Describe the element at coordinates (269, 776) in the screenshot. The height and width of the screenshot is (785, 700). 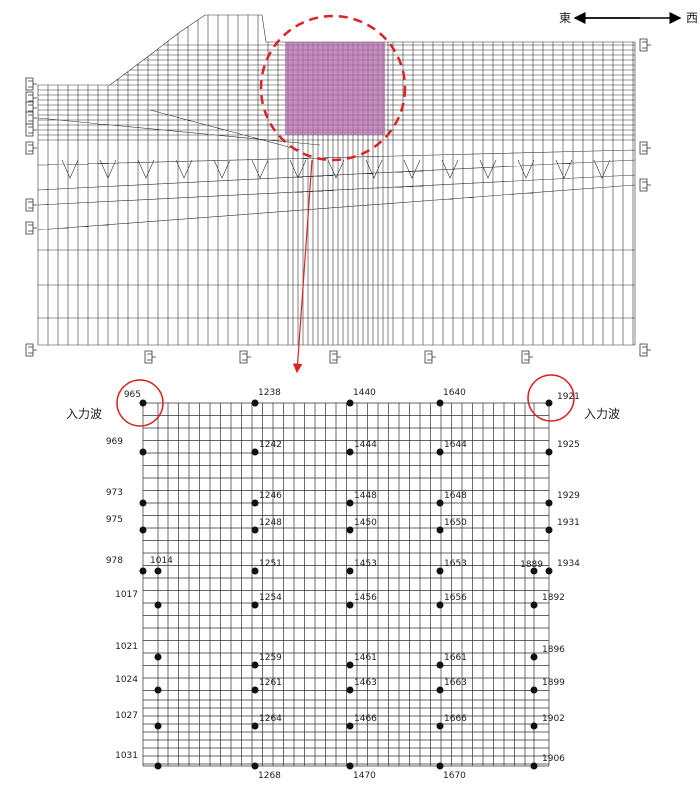
I see `node-label: 1268` at that location.